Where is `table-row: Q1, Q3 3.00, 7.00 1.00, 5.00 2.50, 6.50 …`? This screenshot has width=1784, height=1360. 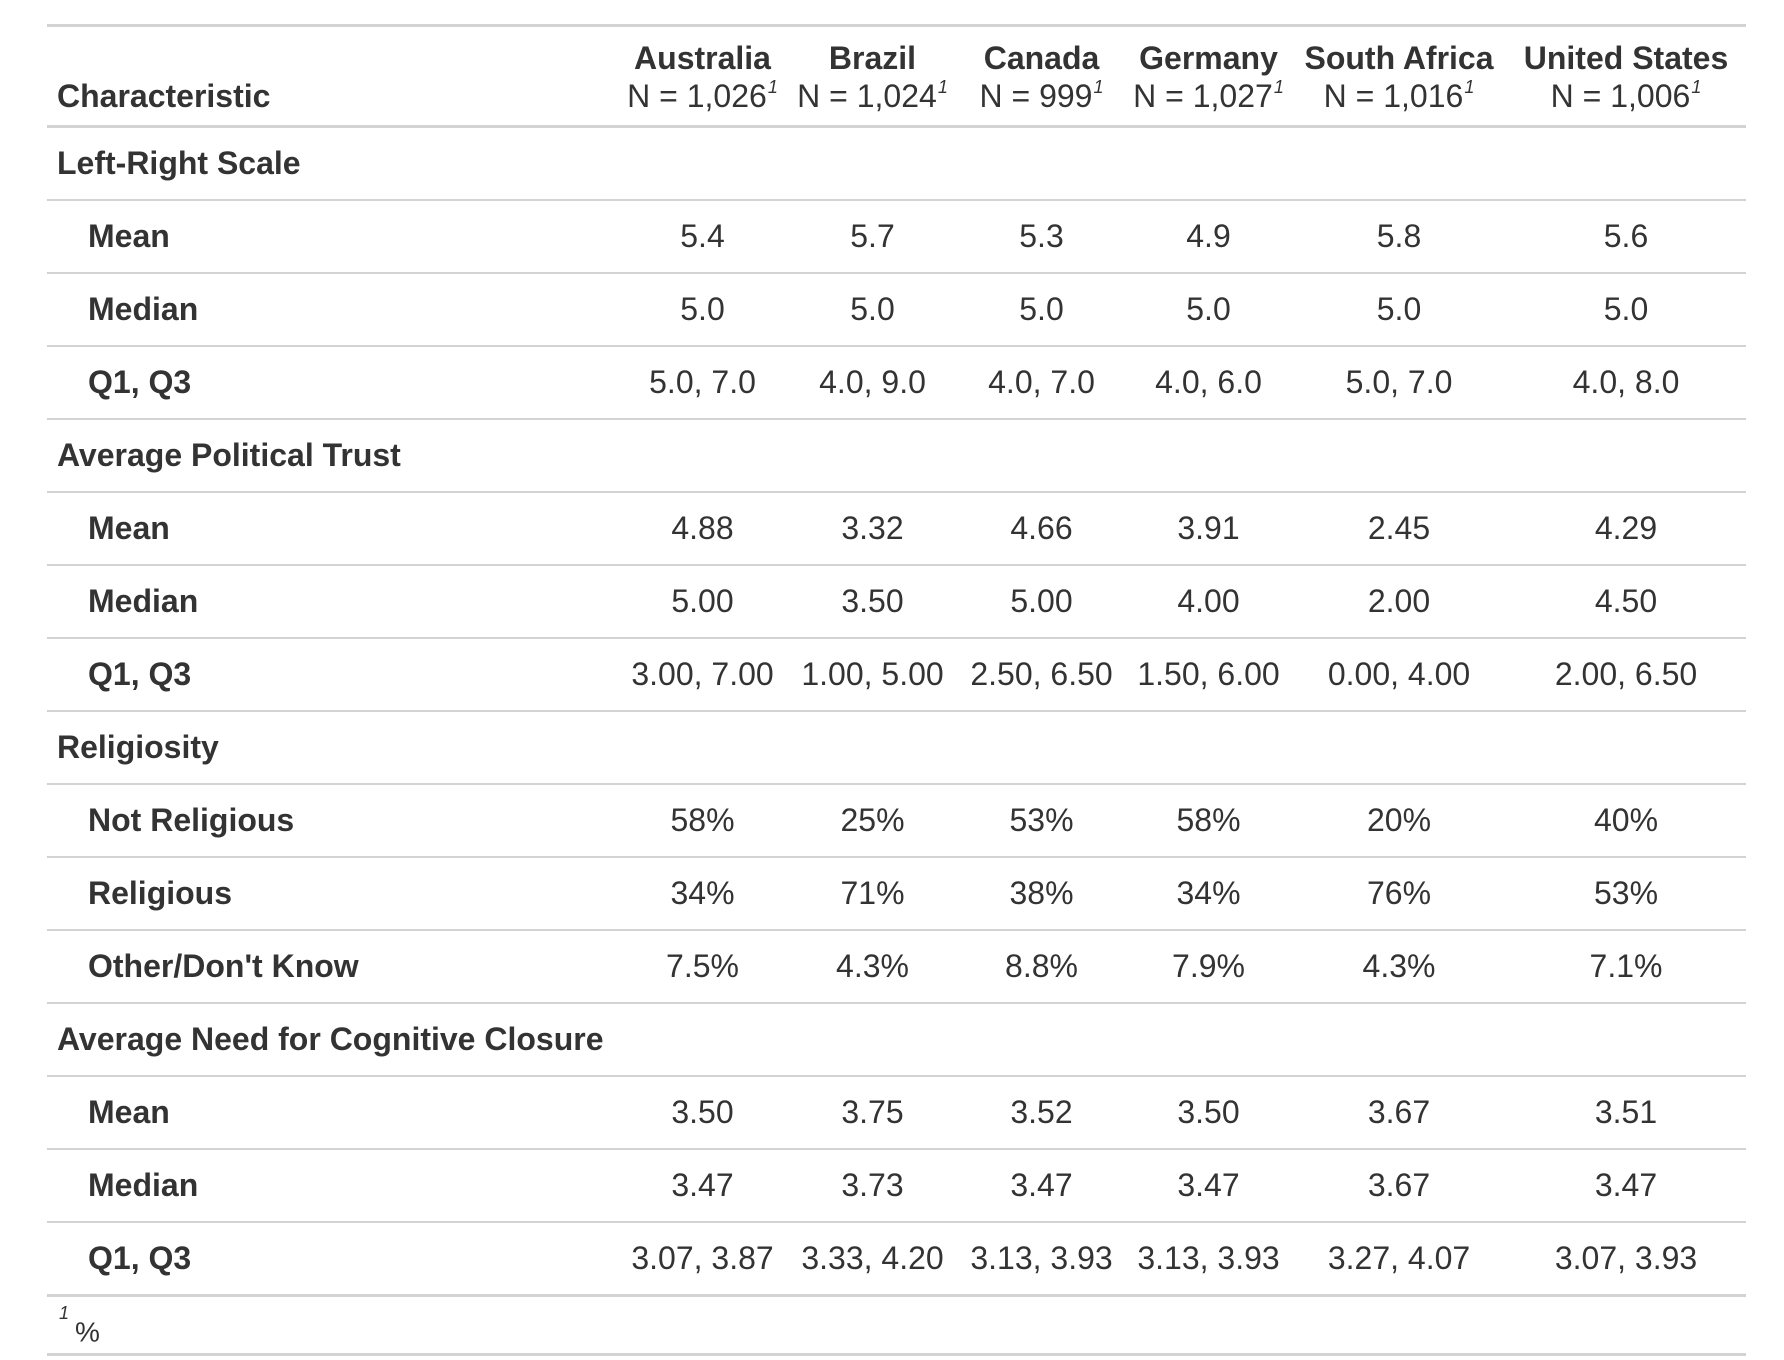
table-row: Q1, Q3 3.00, 7.00 1.00, 5.00 2.50, 6.50 … is located at coordinates (896, 675).